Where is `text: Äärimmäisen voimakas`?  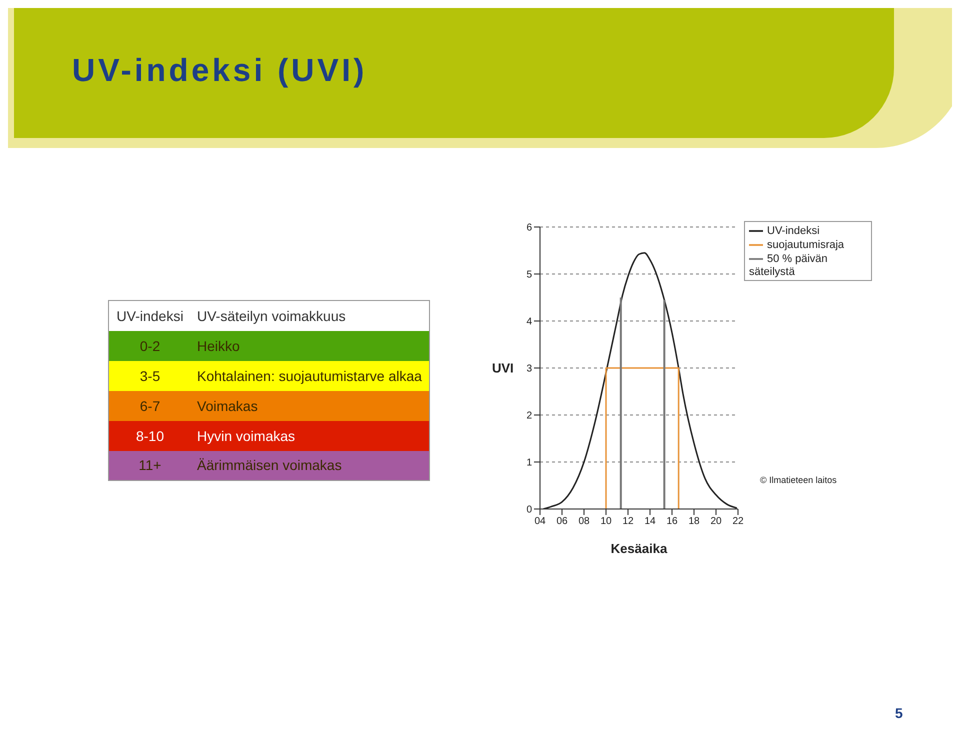
text: Äärimmäisen voimakas is located at coordinates (269, 466).